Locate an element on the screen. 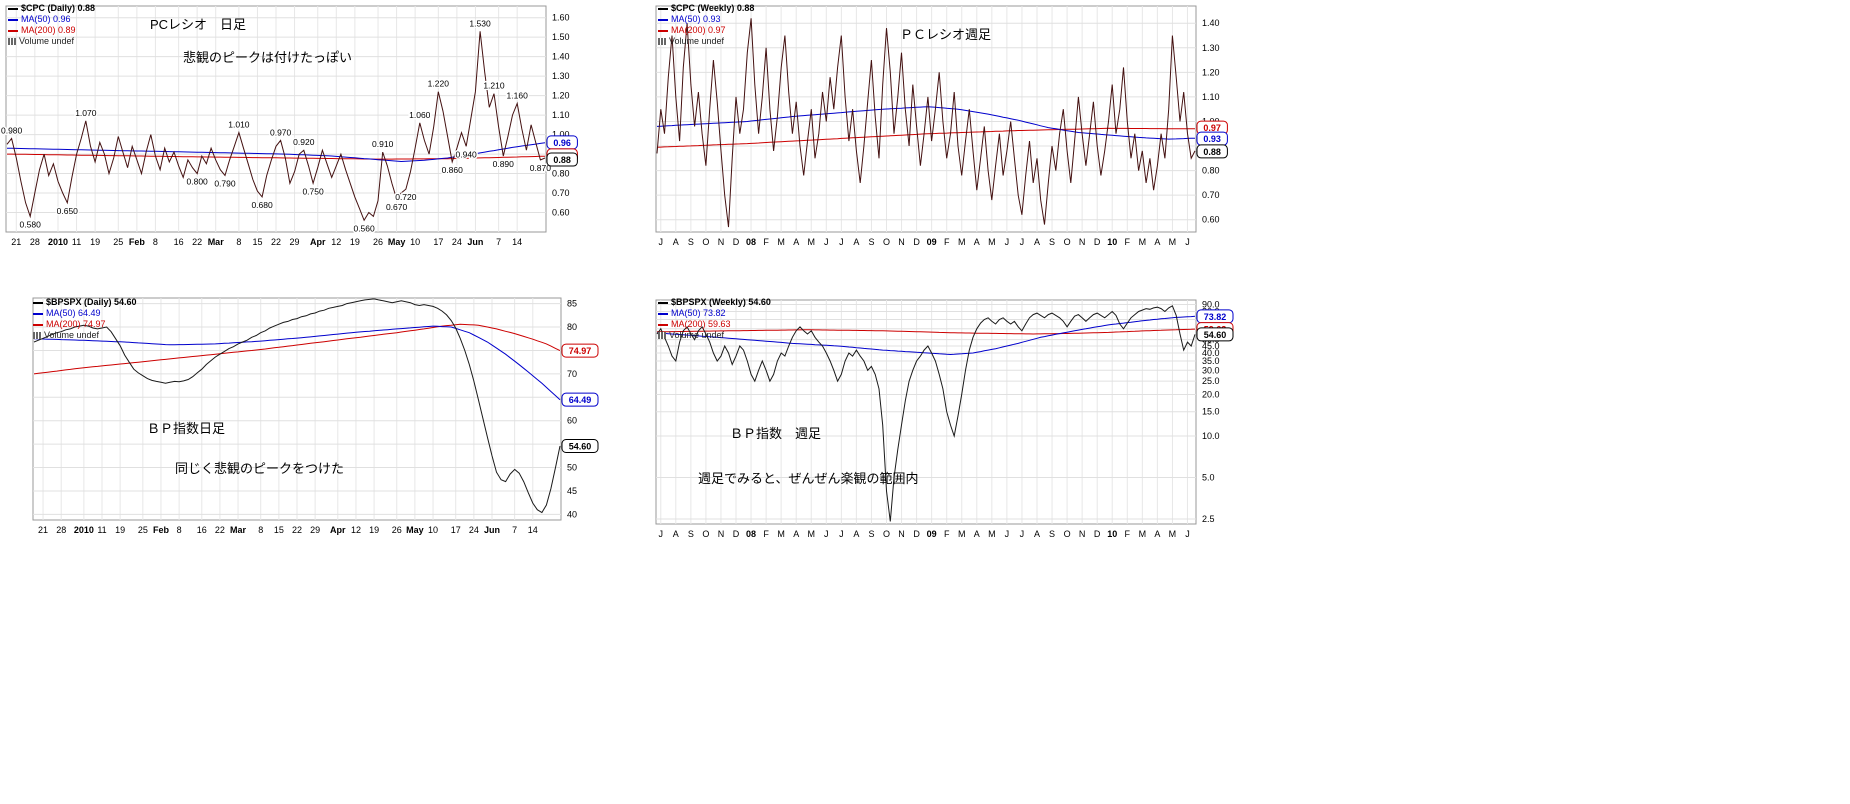  last-value-badge-text: 54.60 is located at coordinates (580, 447).